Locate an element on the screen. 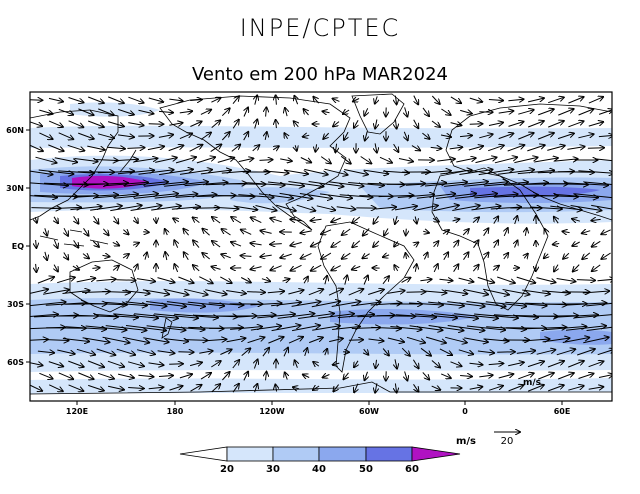  organization-title: INPE/CPTEC is located at coordinates (320, 28).